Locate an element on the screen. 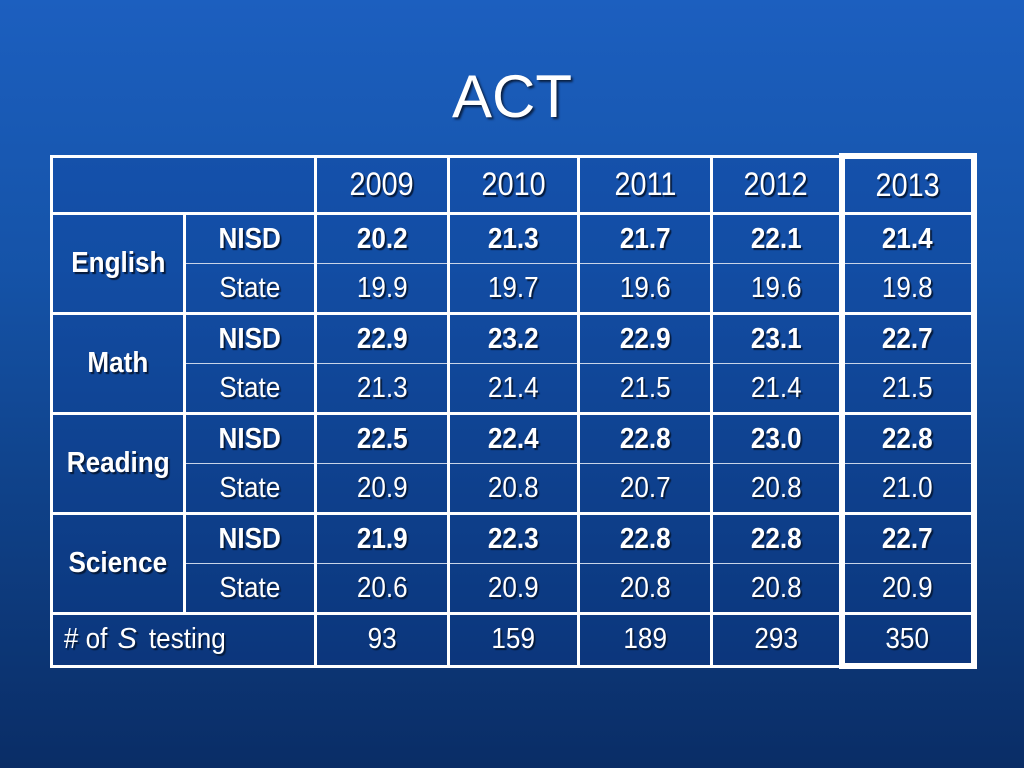  score-cell: 22.3 is located at coordinates (513, 538).